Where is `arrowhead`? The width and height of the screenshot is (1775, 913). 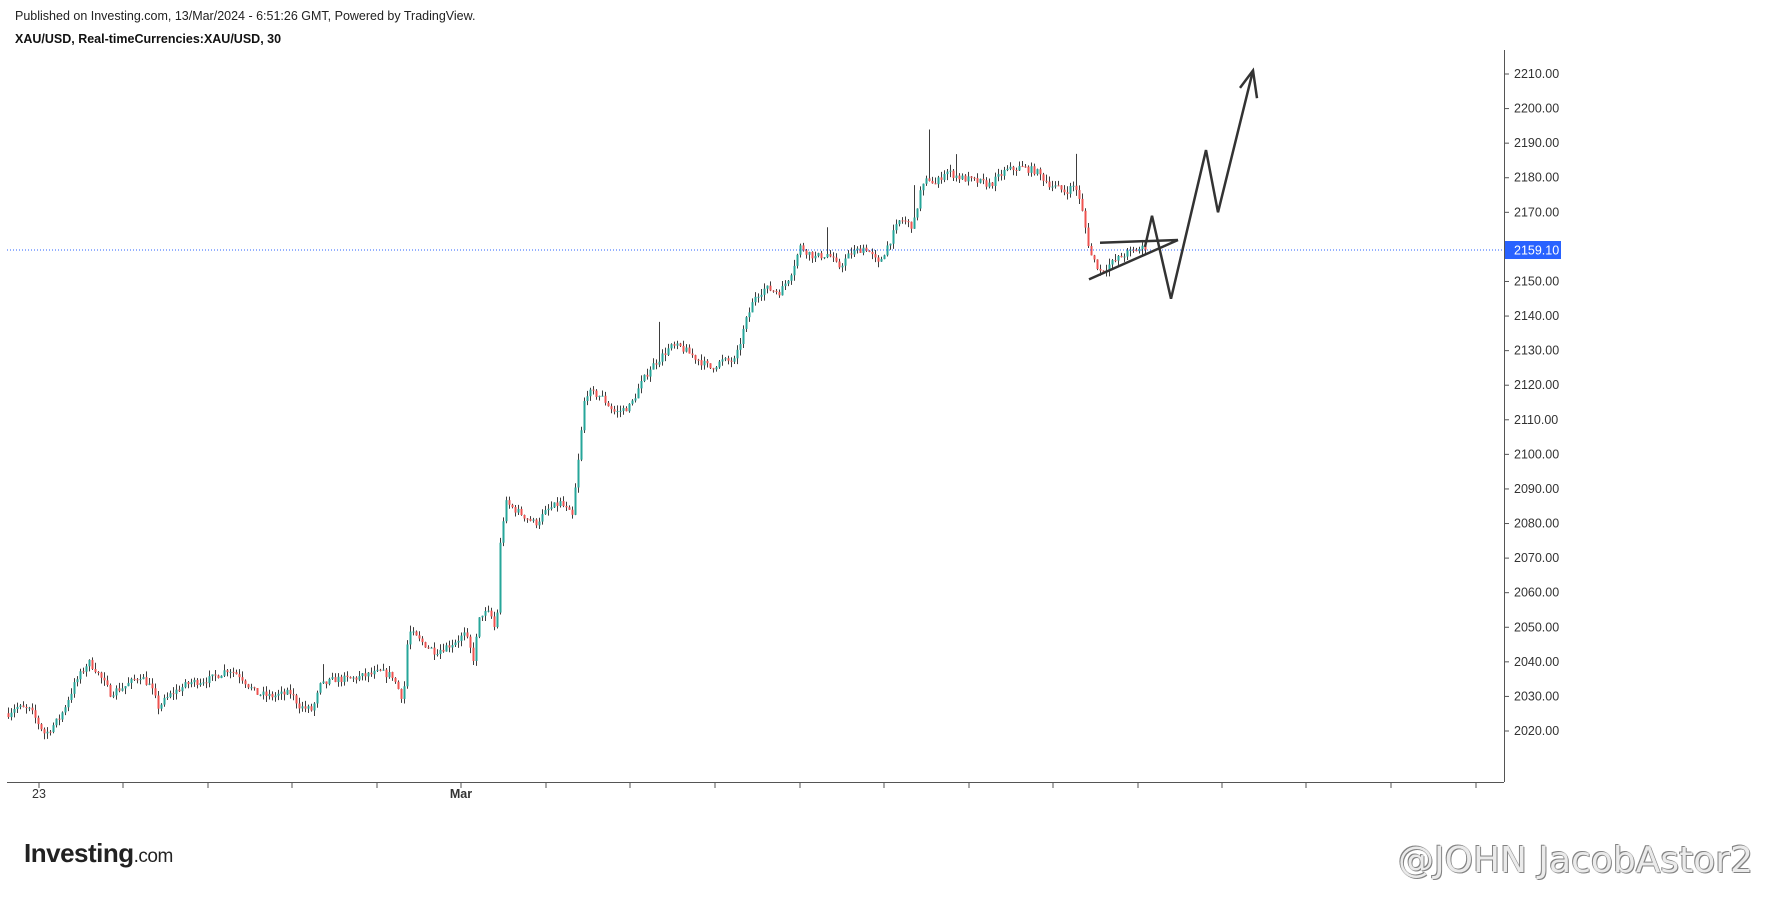
arrowhead is located at coordinates (1249, 83).